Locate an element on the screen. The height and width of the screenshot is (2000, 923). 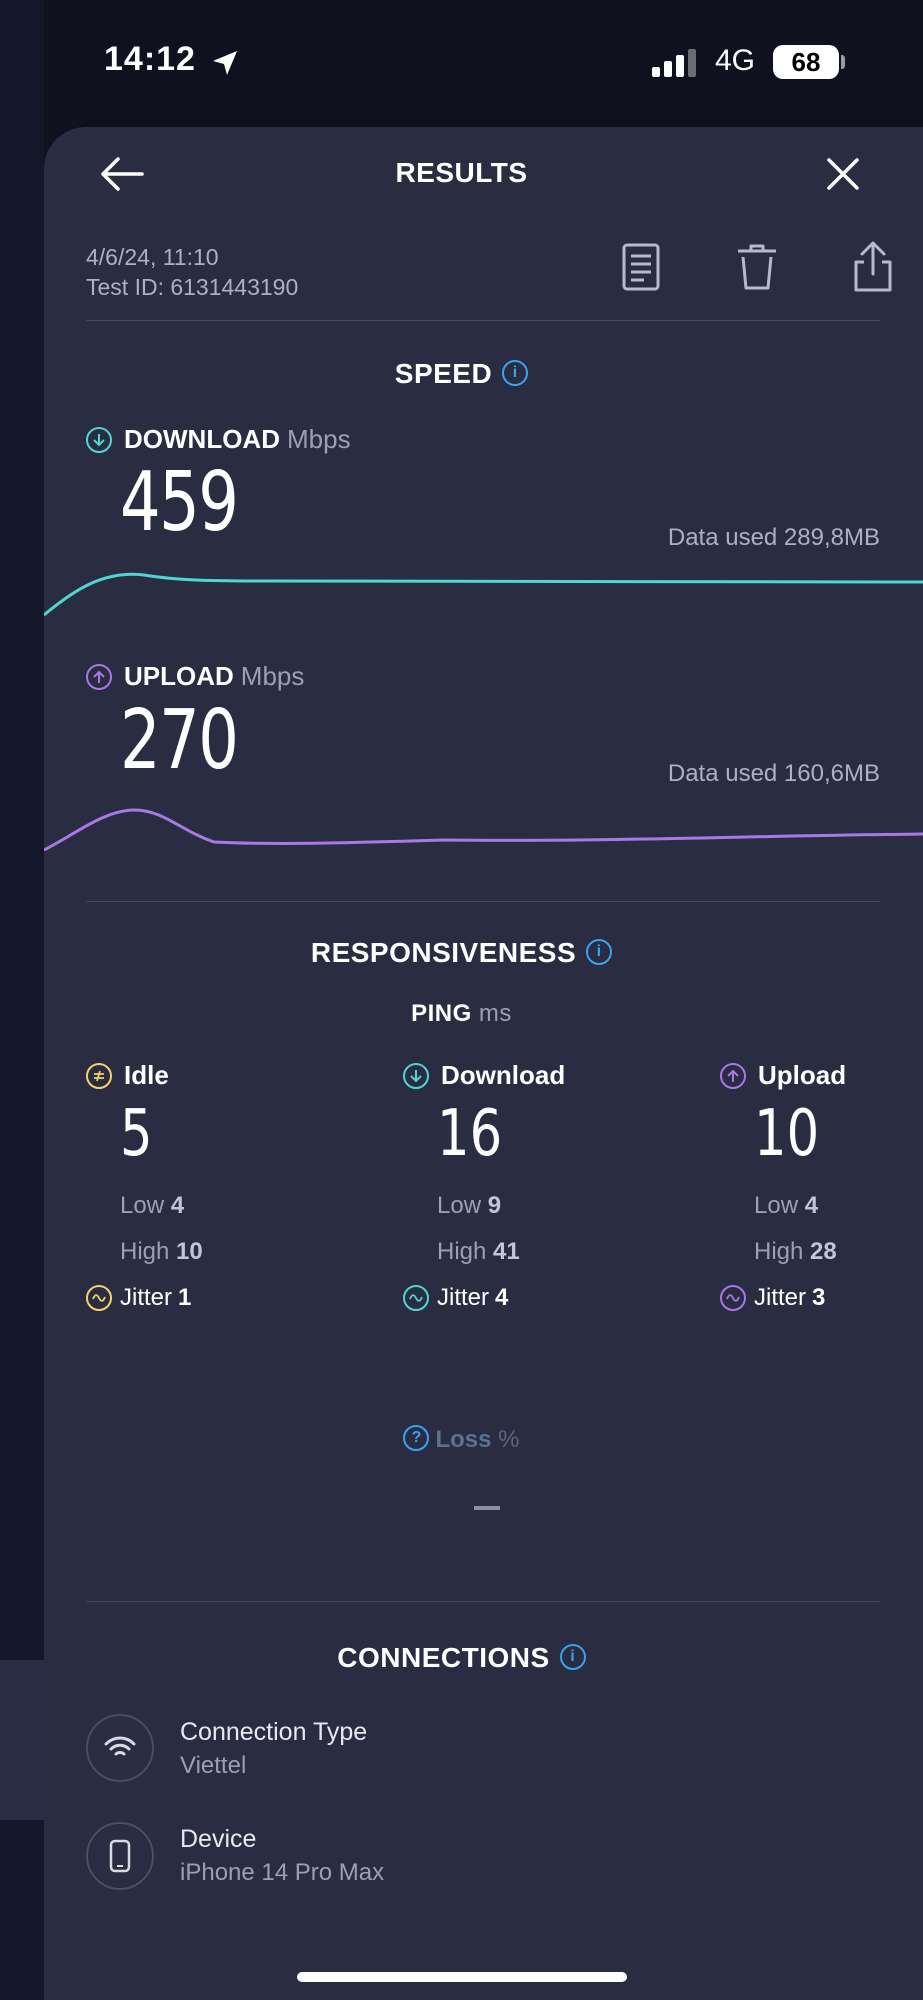
packet-loss-label: ? Loss % is located at coordinates (461, 1439).